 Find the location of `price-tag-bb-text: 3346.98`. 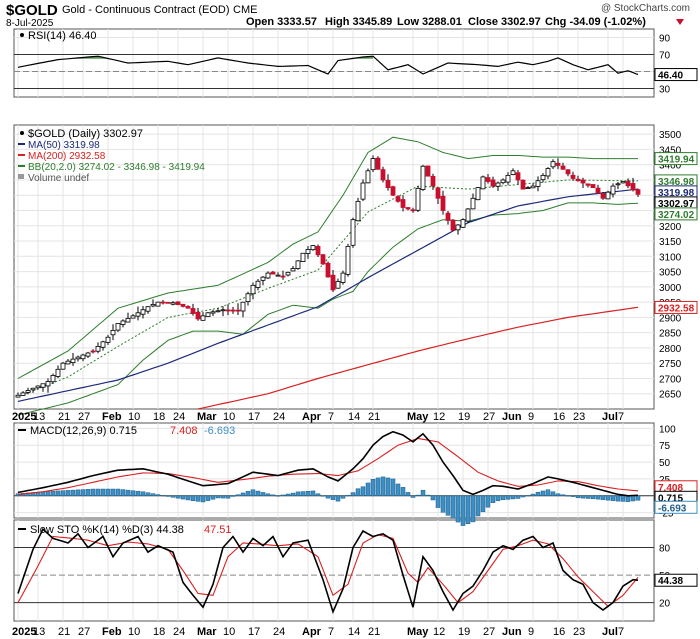

price-tag-bb-text: 3346.98 is located at coordinates (676, 182).